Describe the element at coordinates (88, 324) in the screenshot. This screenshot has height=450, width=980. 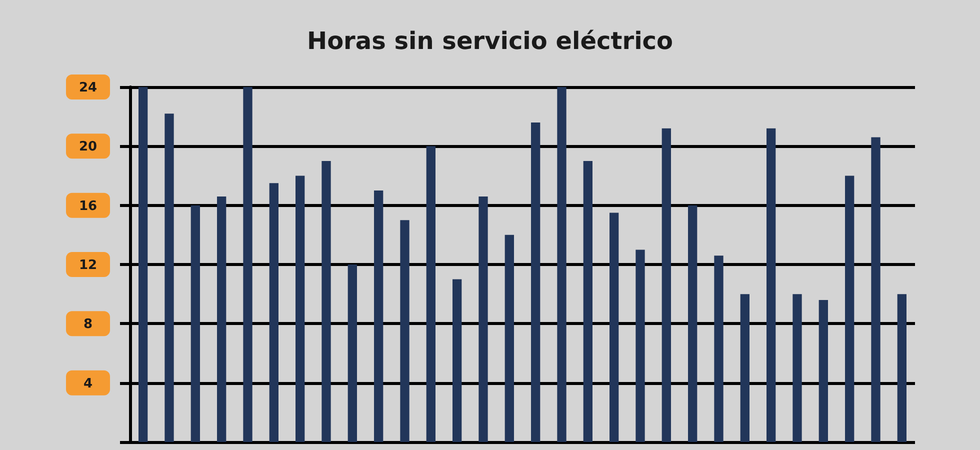
I see `y-tick-label: 8` at that location.